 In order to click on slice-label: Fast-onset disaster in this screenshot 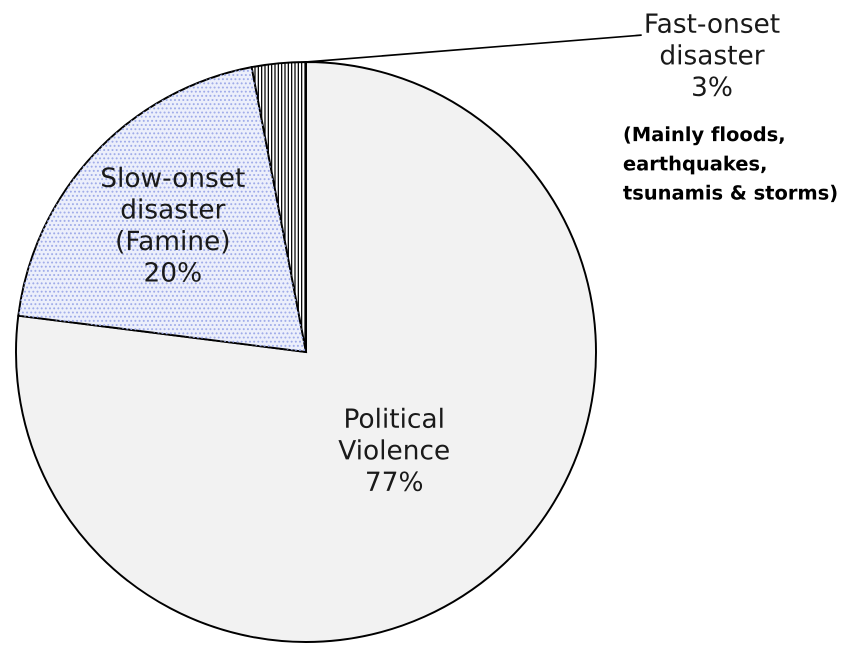, I will do `click(713, 39)`.